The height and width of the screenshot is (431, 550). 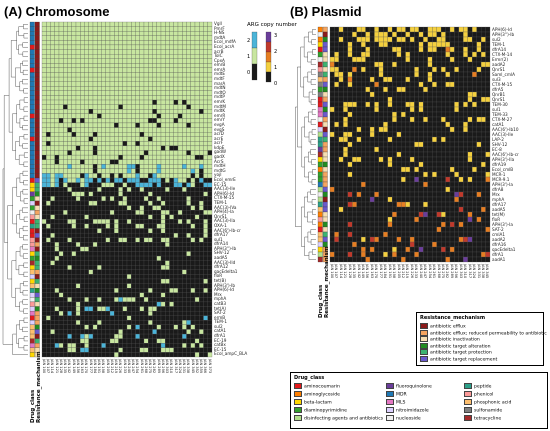 What do you see at coordinates (220, 303) in the screenshot?
I see `row-label: catB3` at bounding box center [220, 303].